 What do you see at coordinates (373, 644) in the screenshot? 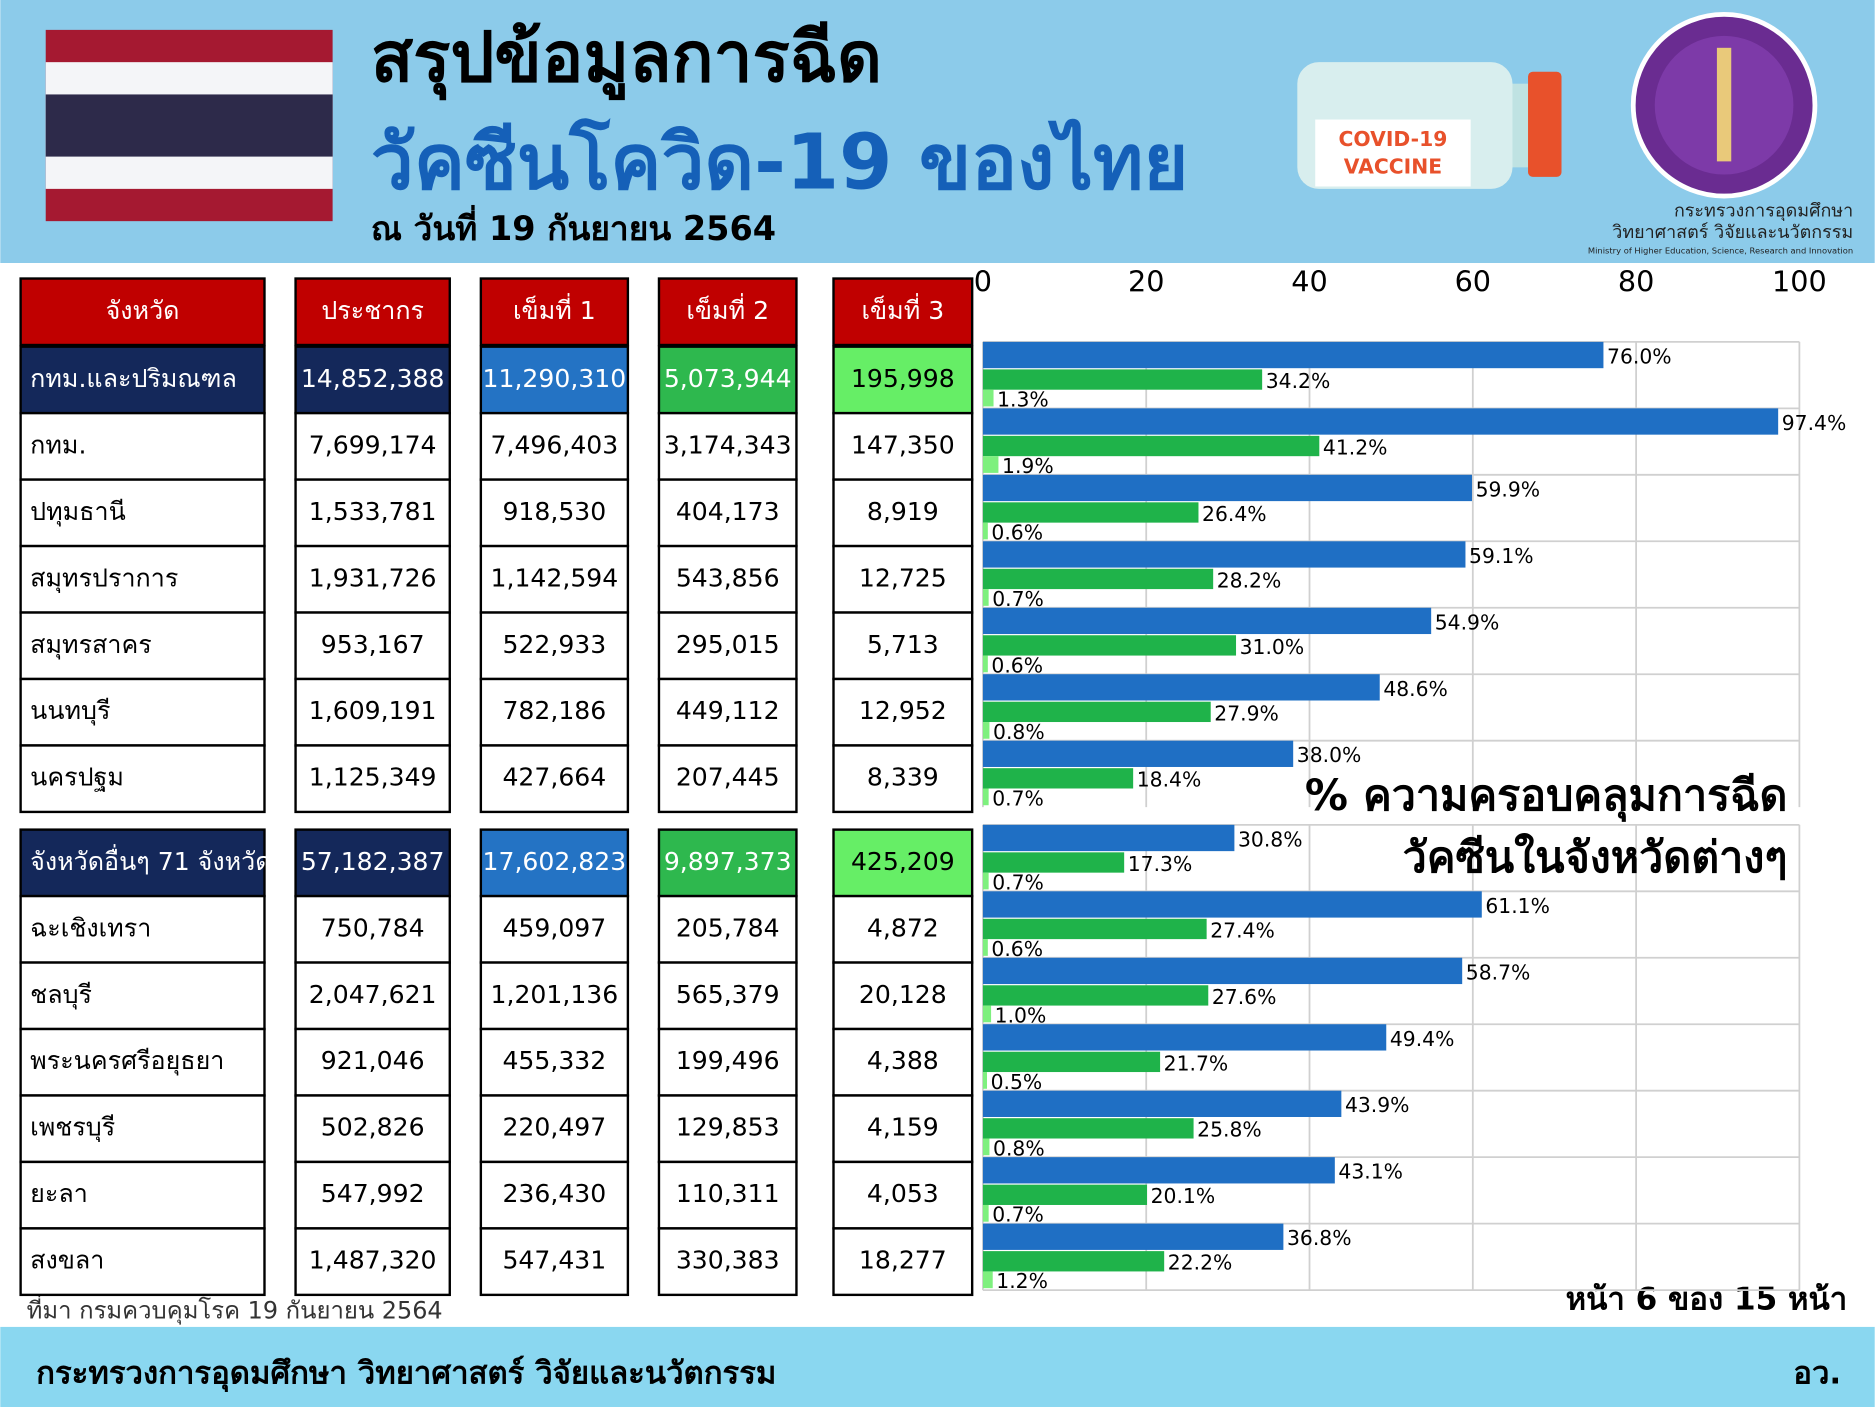
I see `body-cell-text: 953,167` at bounding box center [373, 644].